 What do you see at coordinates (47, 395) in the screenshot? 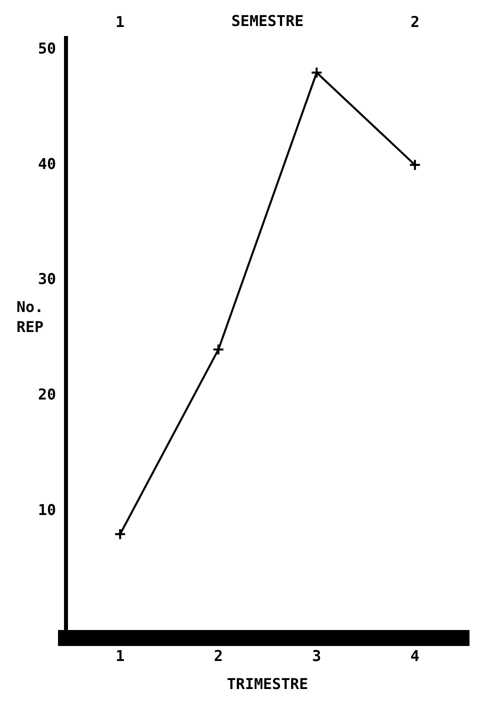
I see `y-tick-label: 20` at bounding box center [47, 395].